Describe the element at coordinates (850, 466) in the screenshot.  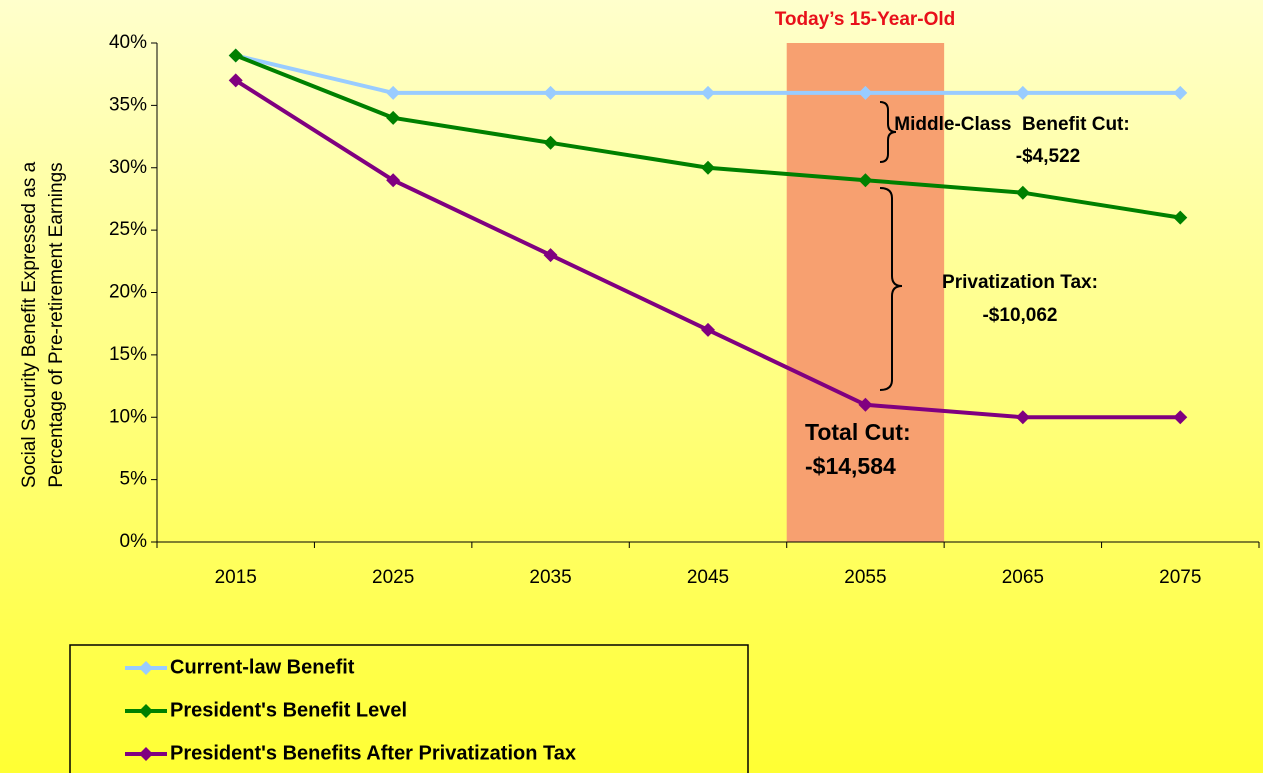
I see `annotation: -$14,584` at that location.